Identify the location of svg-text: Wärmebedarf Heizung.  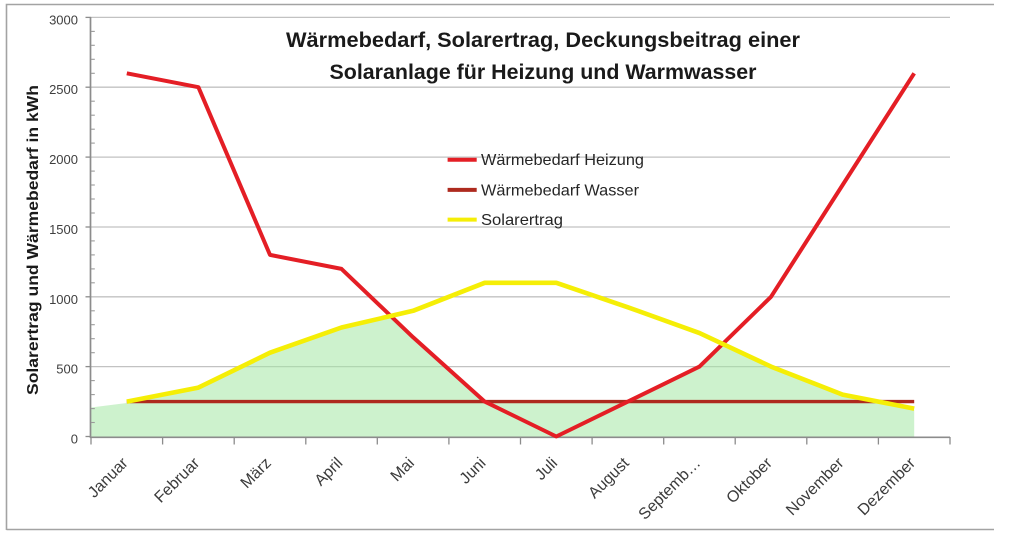
(562, 160).